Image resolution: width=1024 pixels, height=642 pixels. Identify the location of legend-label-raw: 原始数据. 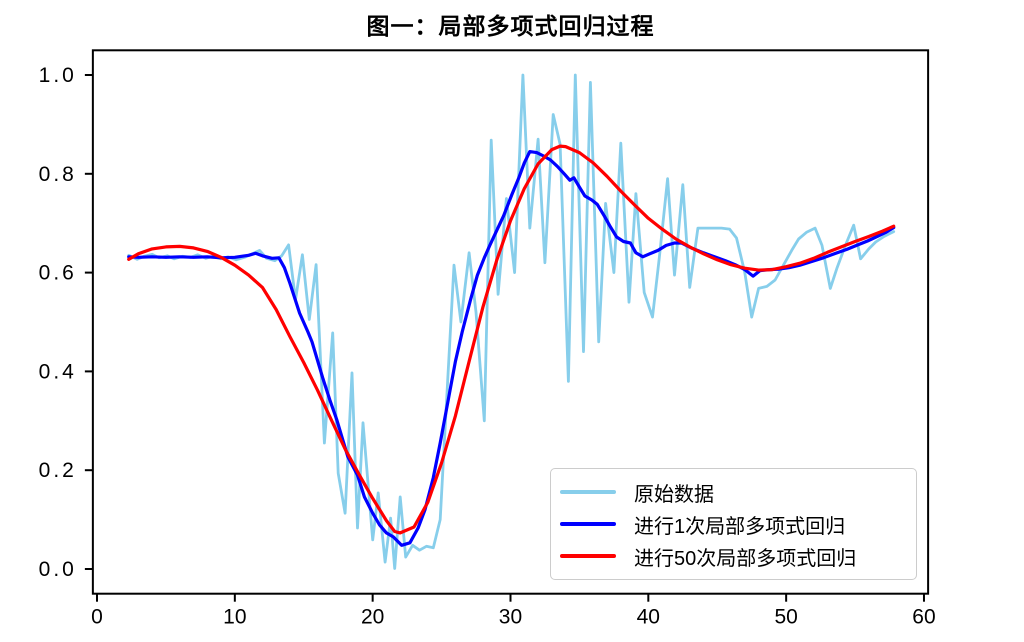
(674, 494).